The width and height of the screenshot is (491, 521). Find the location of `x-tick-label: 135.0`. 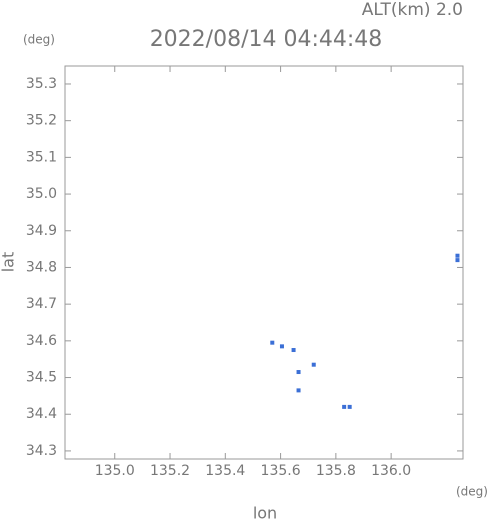

x-tick-label: 135.0 is located at coordinates (115, 471).